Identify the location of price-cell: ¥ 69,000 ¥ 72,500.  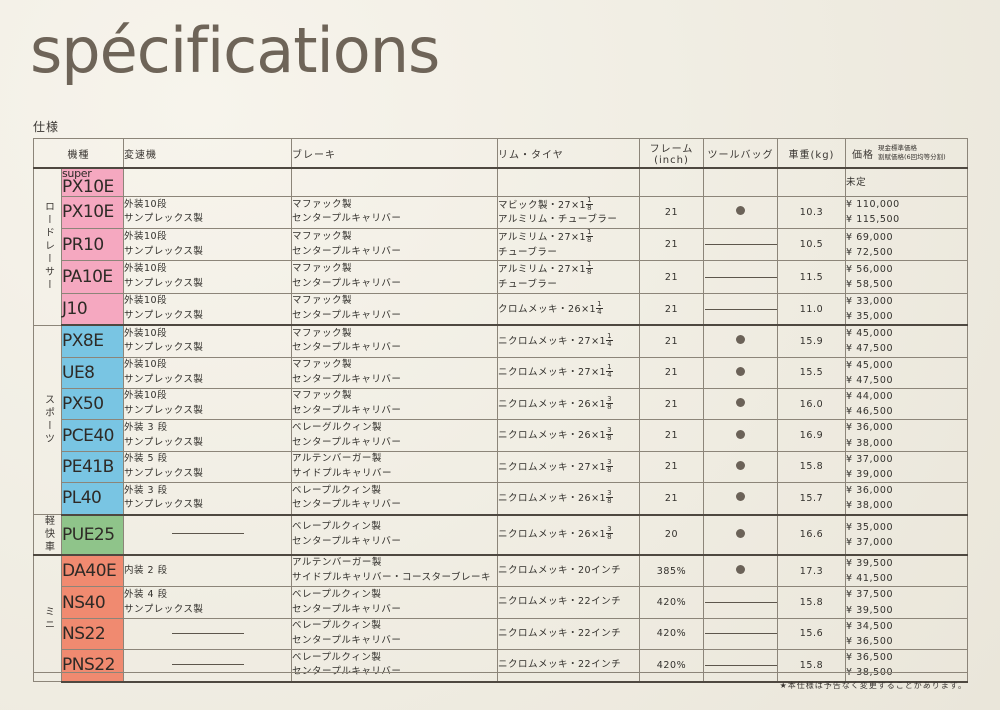
(906, 245).